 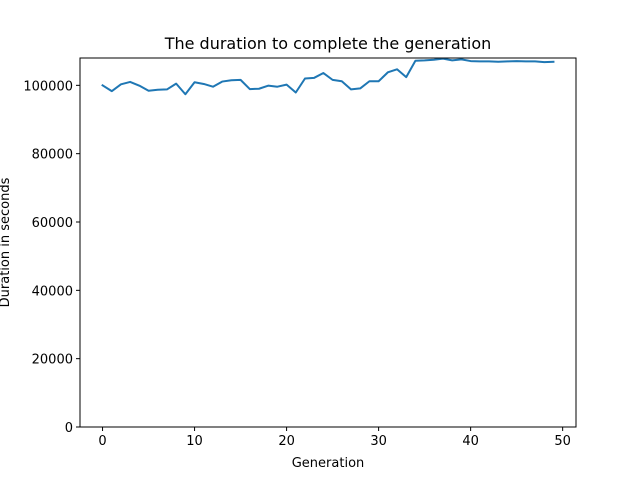 What do you see at coordinates (286, 441) in the screenshot?
I see `x-tick-label: 20` at bounding box center [286, 441].